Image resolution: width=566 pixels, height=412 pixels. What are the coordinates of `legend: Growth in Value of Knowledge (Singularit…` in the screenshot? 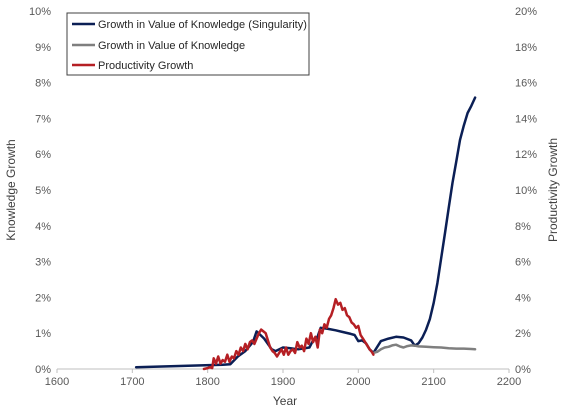 It's located at (188, 44).